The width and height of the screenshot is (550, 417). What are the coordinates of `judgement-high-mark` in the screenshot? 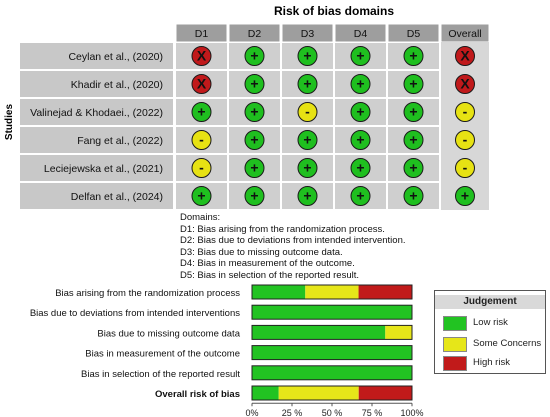 It's located at (201, 56).